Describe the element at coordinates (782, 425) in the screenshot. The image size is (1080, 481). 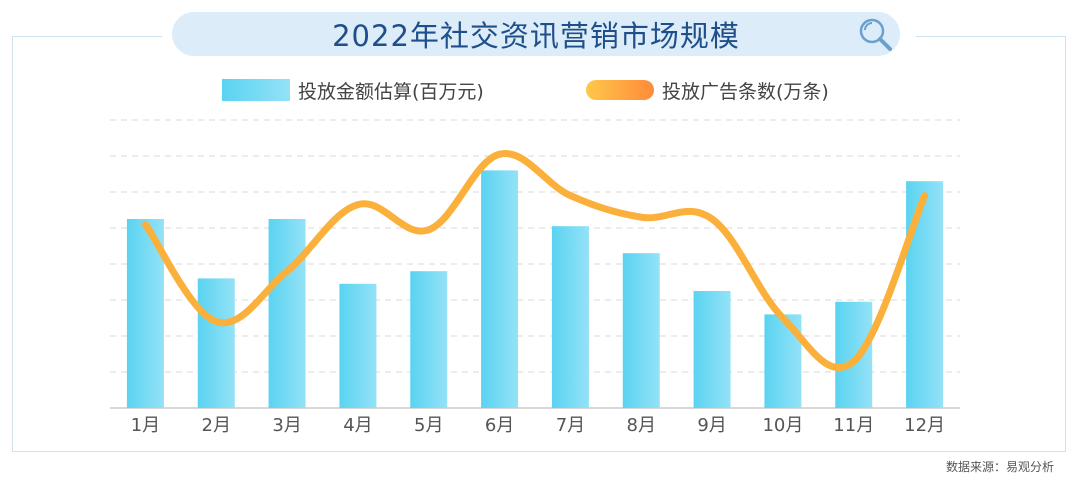
I see `x-tick-label: 10月` at that location.